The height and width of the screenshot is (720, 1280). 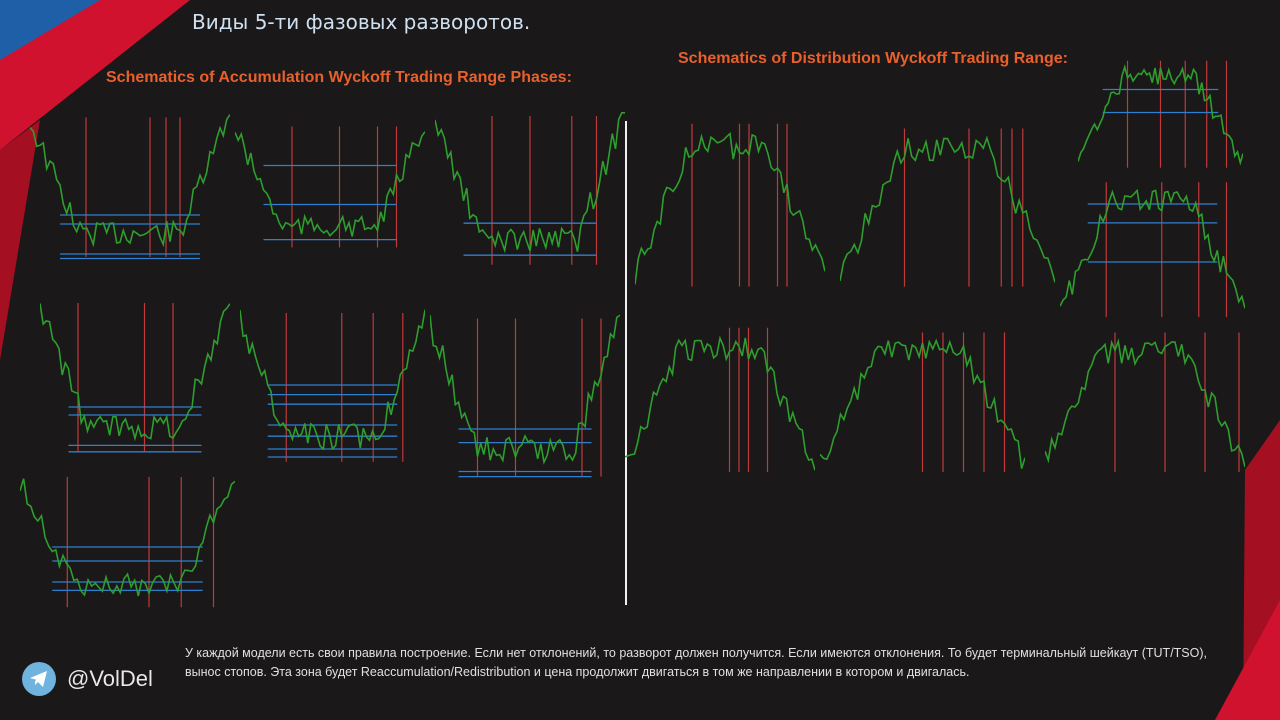 I want to click on paper-plane-icon, so click(x=38, y=679).